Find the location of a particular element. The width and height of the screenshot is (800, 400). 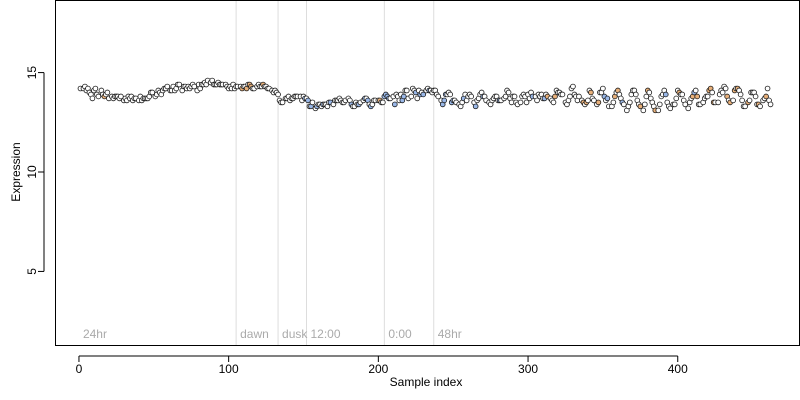

region-label-1: 24hr is located at coordinates (95, 334).